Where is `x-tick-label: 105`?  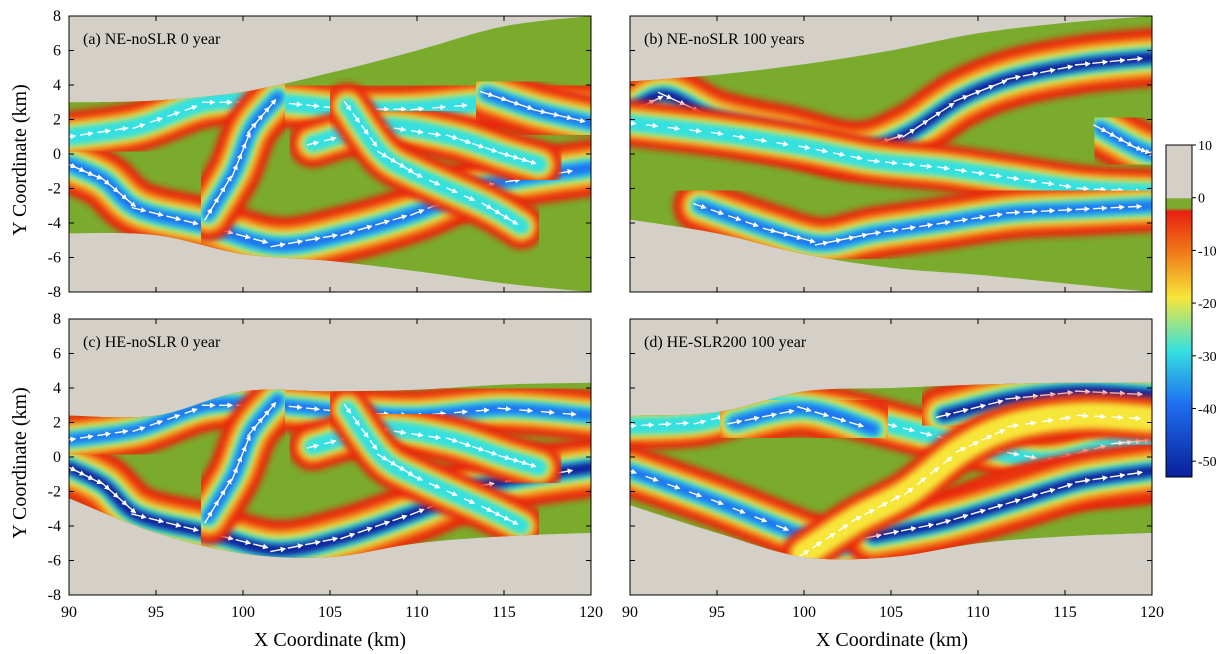
x-tick-label: 105 is located at coordinates (330, 612).